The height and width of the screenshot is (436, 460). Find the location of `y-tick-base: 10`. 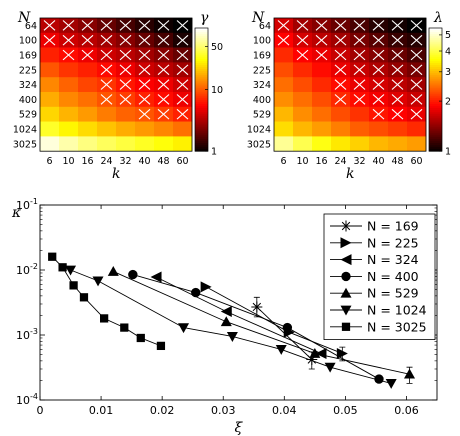

y-tick-base: 10 is located at coordinates (23, 270).